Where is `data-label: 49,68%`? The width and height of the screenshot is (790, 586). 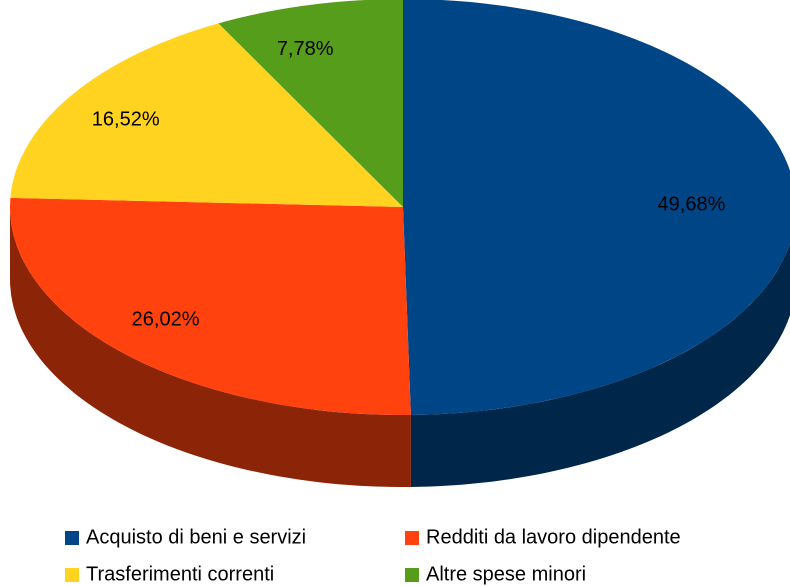
data-label: 49,68% is located at coordinates (692, 205).